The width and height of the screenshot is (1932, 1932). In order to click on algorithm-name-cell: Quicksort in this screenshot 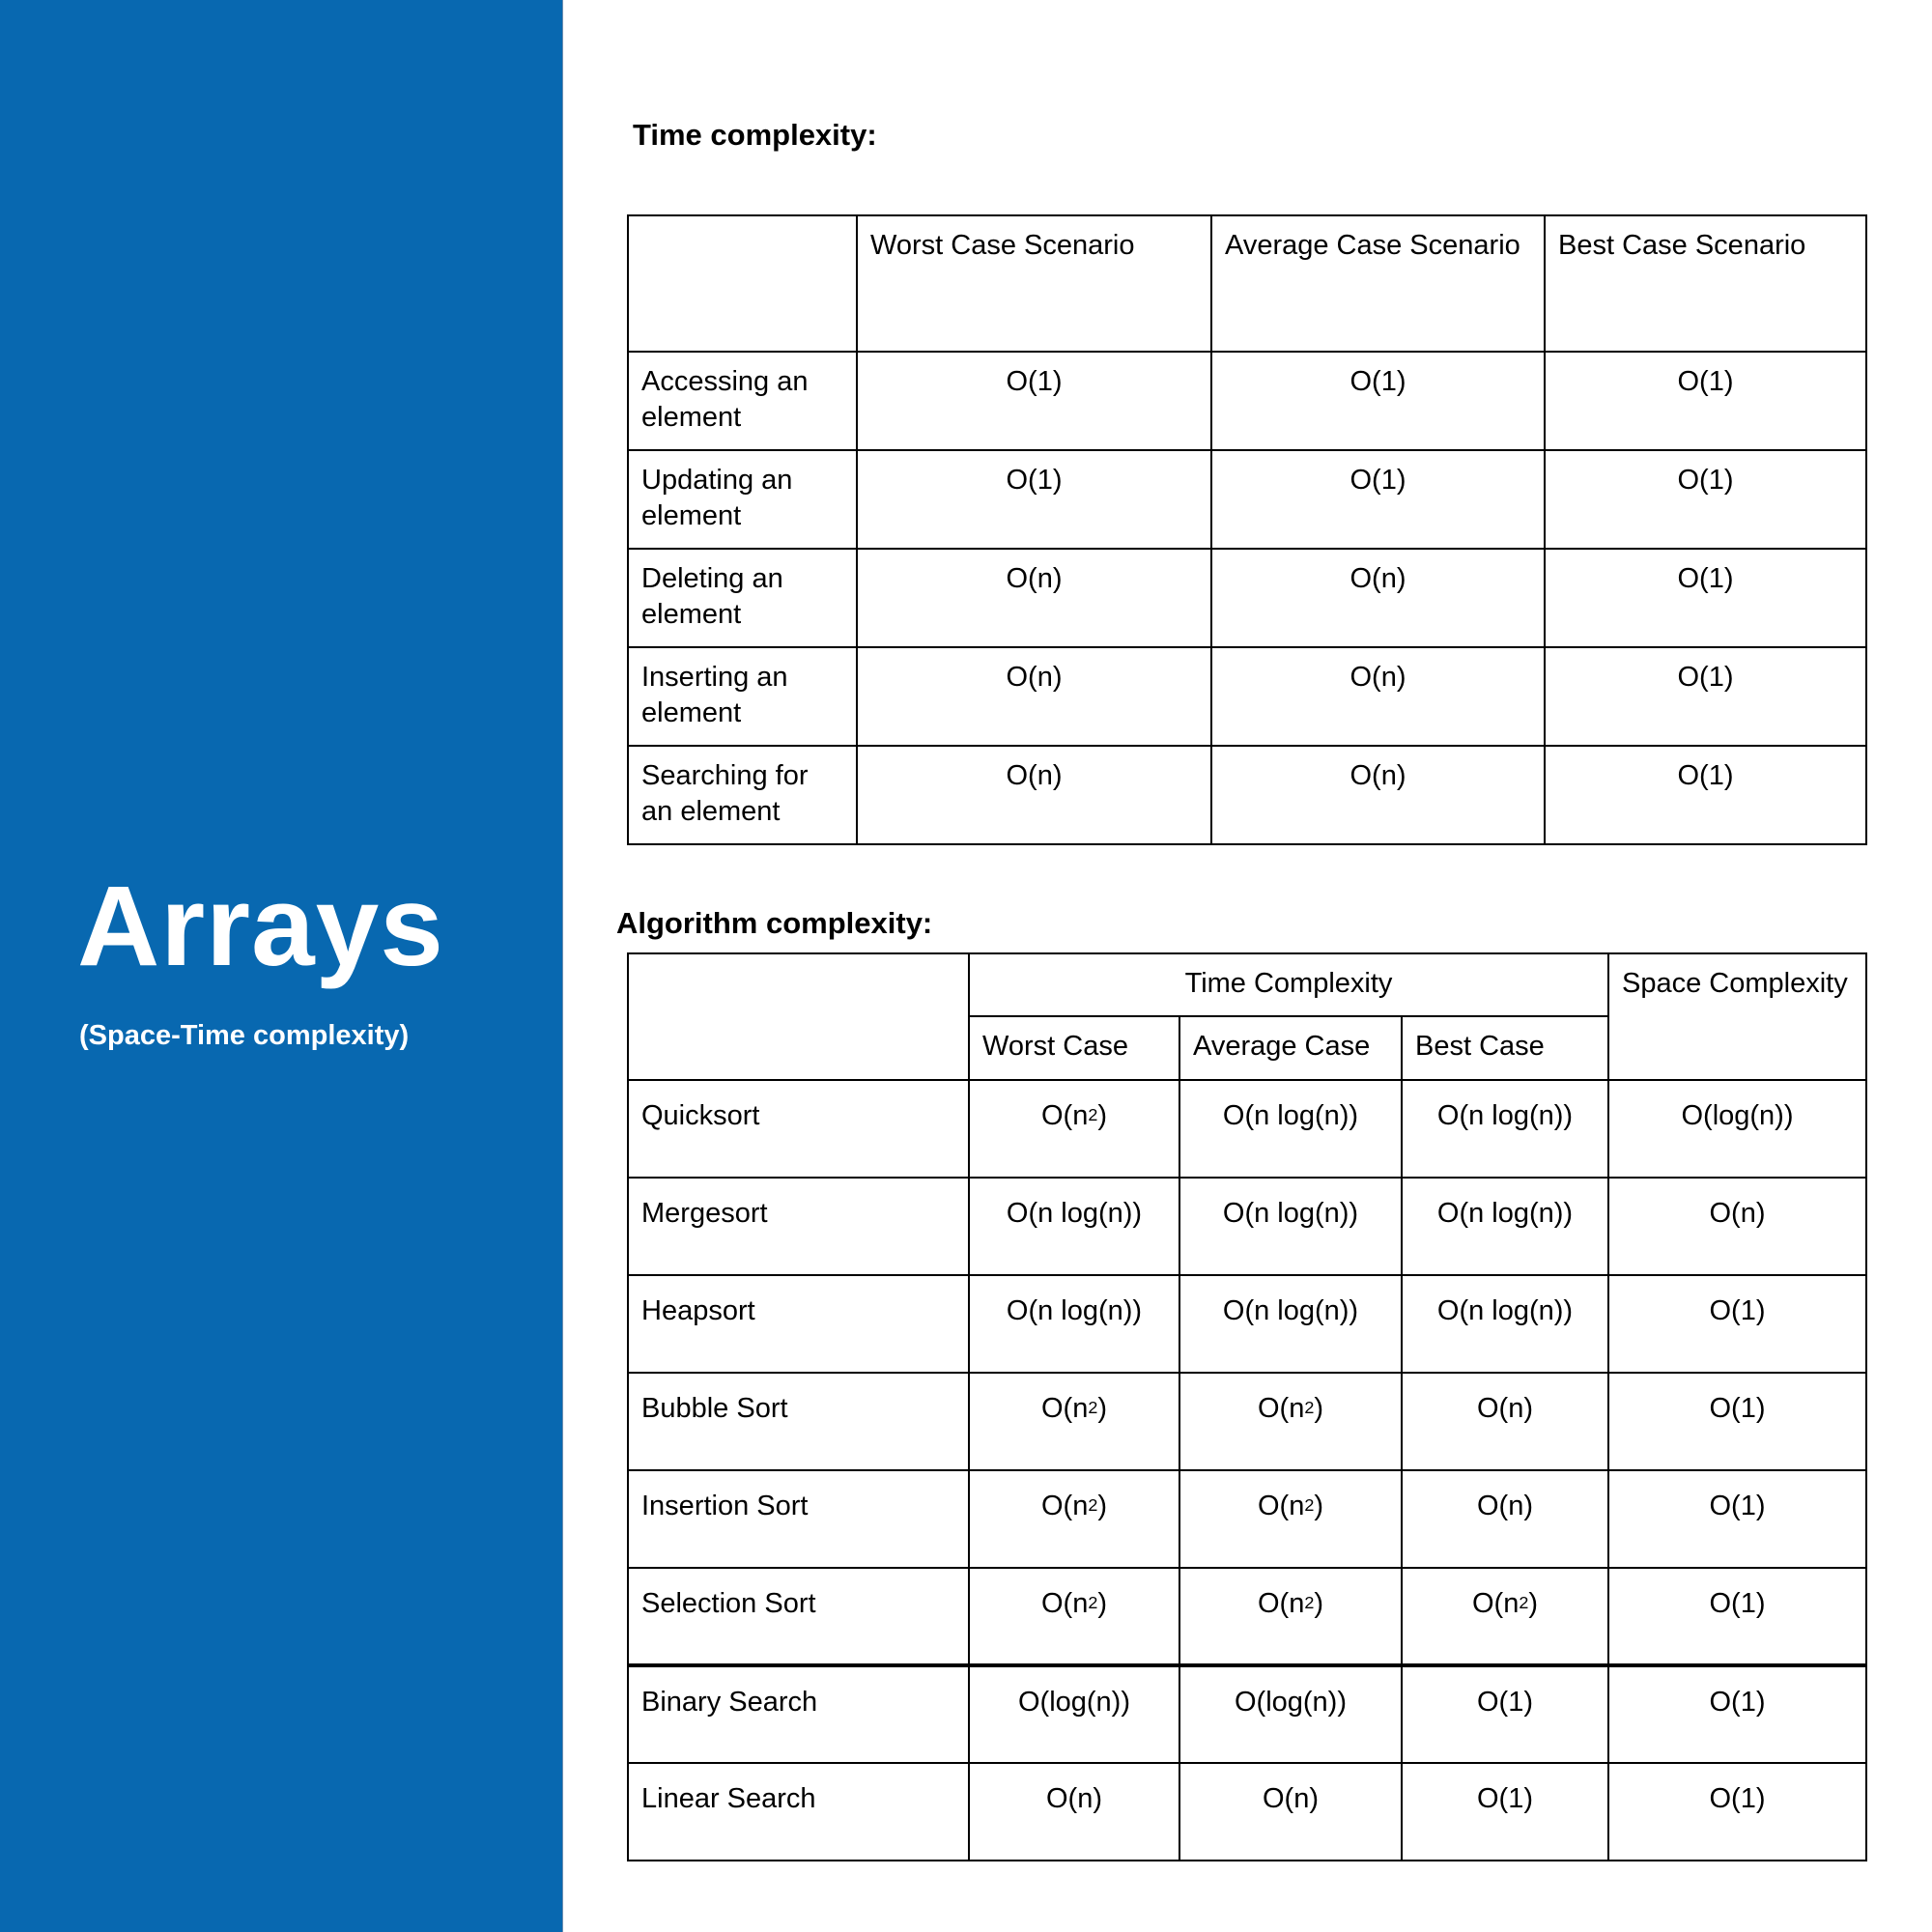, I will do `click(798, 1129)`.